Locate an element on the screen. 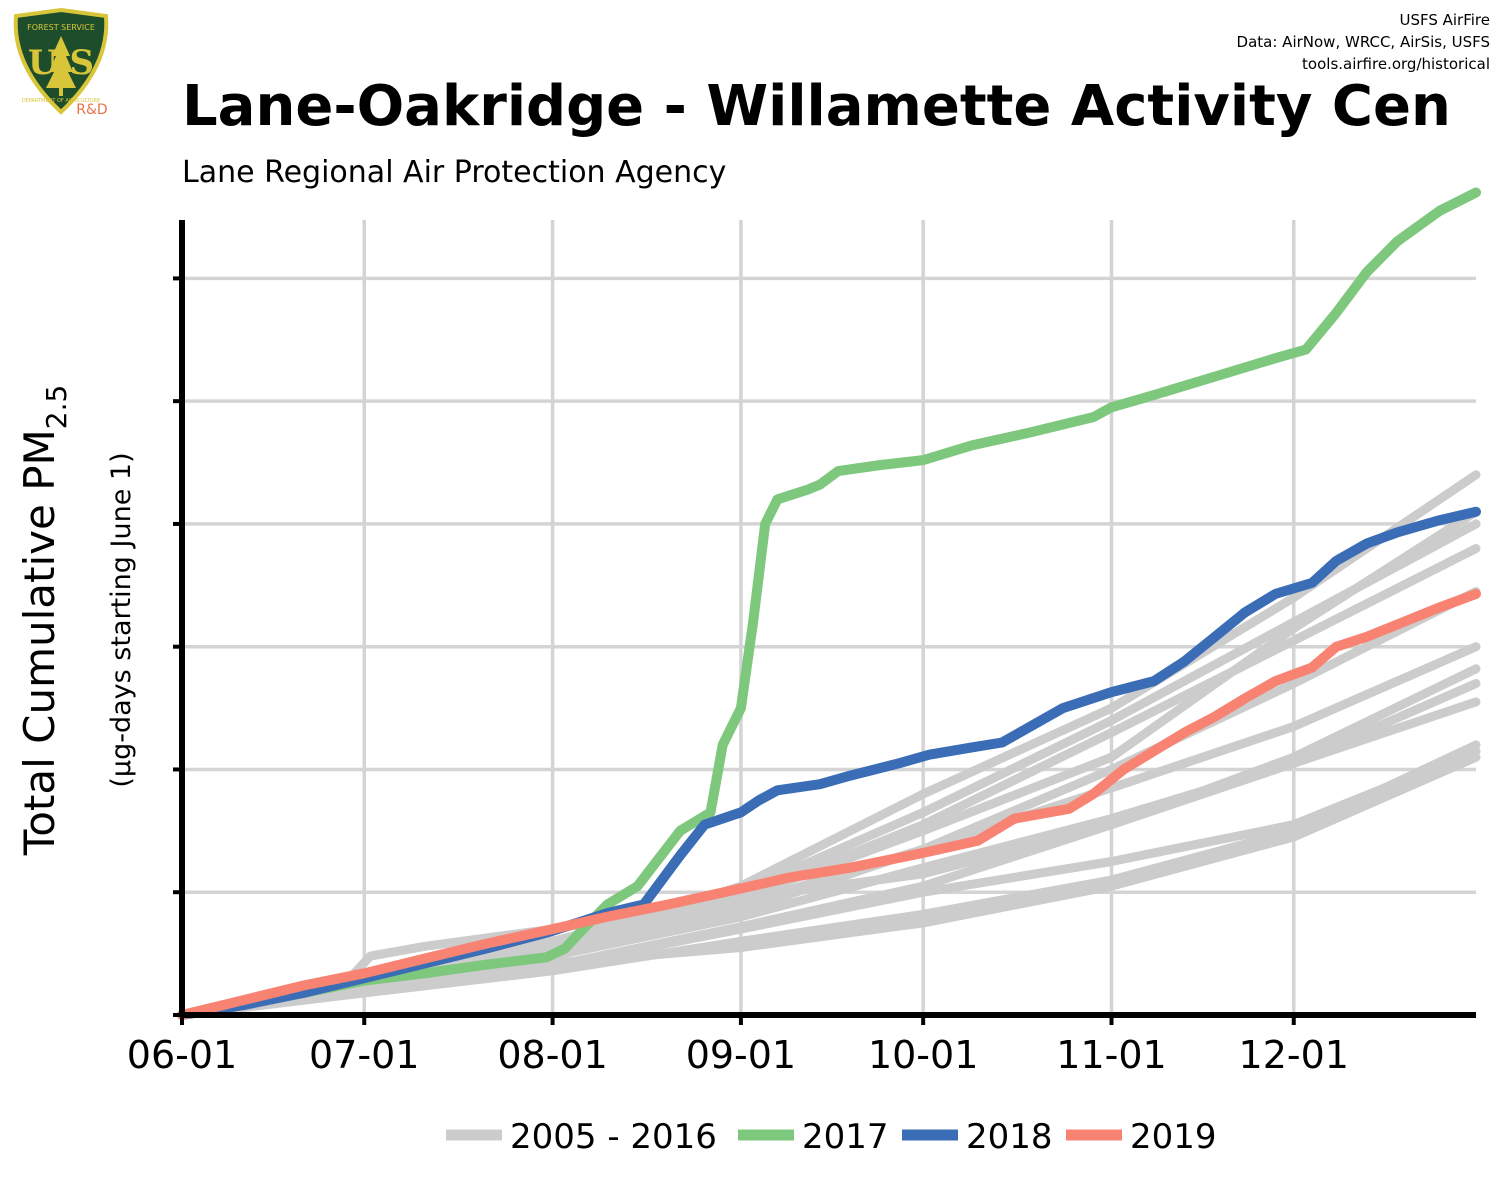 Image resolution: width=1500 pixels, height=1200 pixels. logo-bottom-text: DEPARTMENT OF AGRICULTURE is located at coordinates (61, 101).